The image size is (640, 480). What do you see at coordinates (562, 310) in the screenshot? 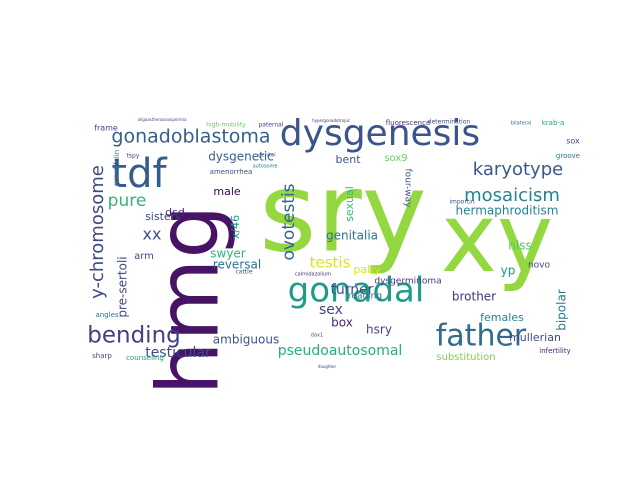
I see `word-bipolar: bipolar` at bounding box center [562, 310].